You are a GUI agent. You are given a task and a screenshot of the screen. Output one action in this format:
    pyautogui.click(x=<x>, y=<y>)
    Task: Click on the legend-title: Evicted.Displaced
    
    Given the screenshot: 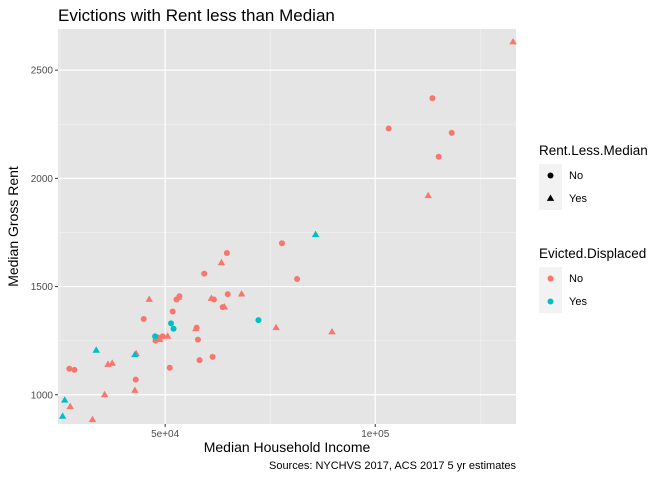 What is the action you would take?
    pyautogui.click(x=592, y=253)
    